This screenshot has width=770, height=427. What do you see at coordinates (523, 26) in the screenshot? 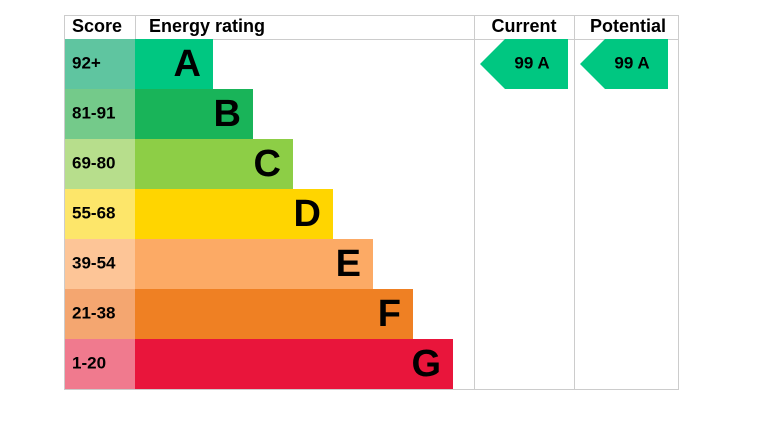
I see `header-current: Current` at bounding box center [523, 26].